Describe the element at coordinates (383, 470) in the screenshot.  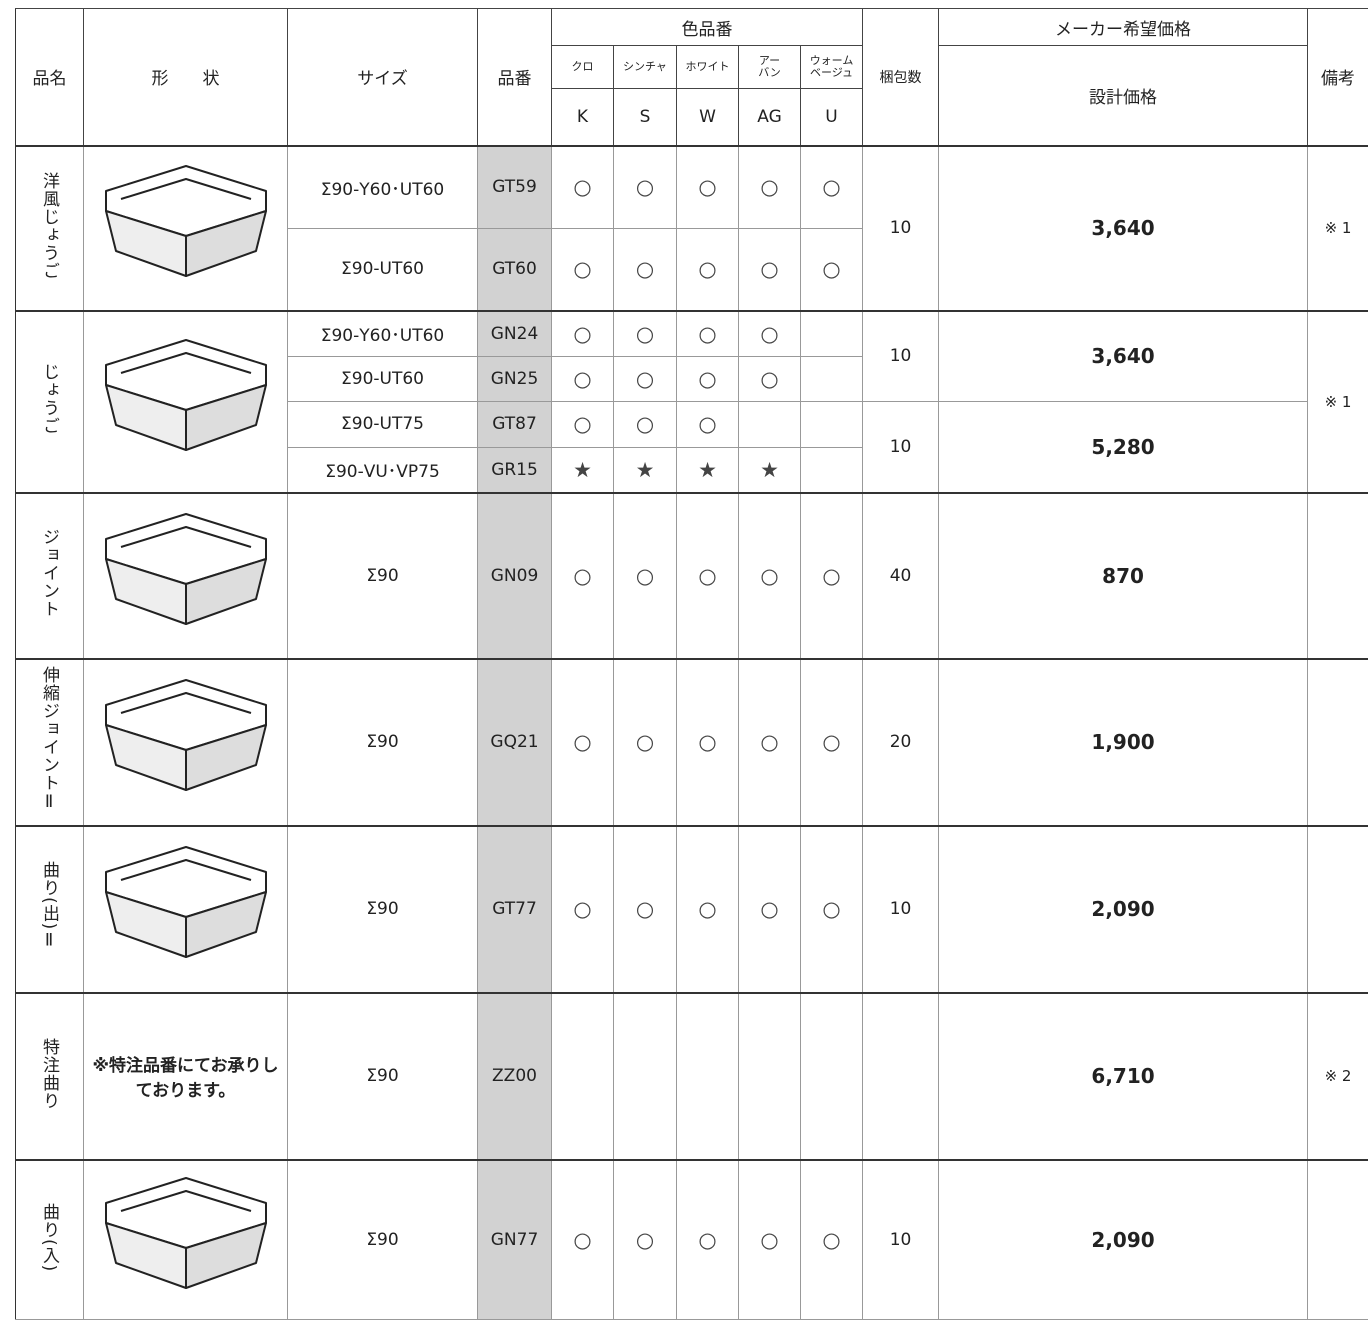
I see `size: Σ90-VU･VP75` at that location.